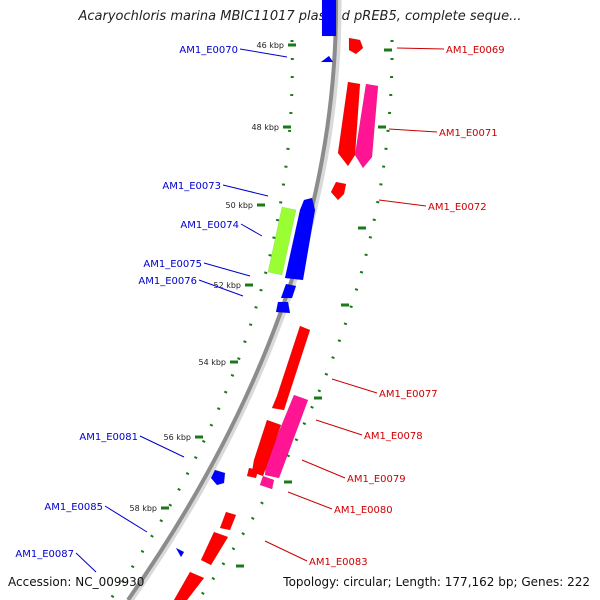 The height and width of the screenshot is (600, 600). I want to click on gene-arrow-bottom, so click(189, 585).